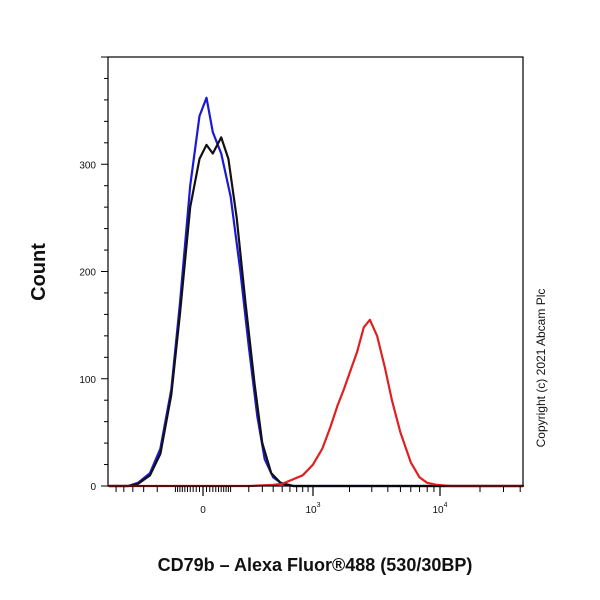  Describe the element at coordinates (318, 501) in the screenshot. I see `x-axis: 0 10³ 10⁴` at that location.